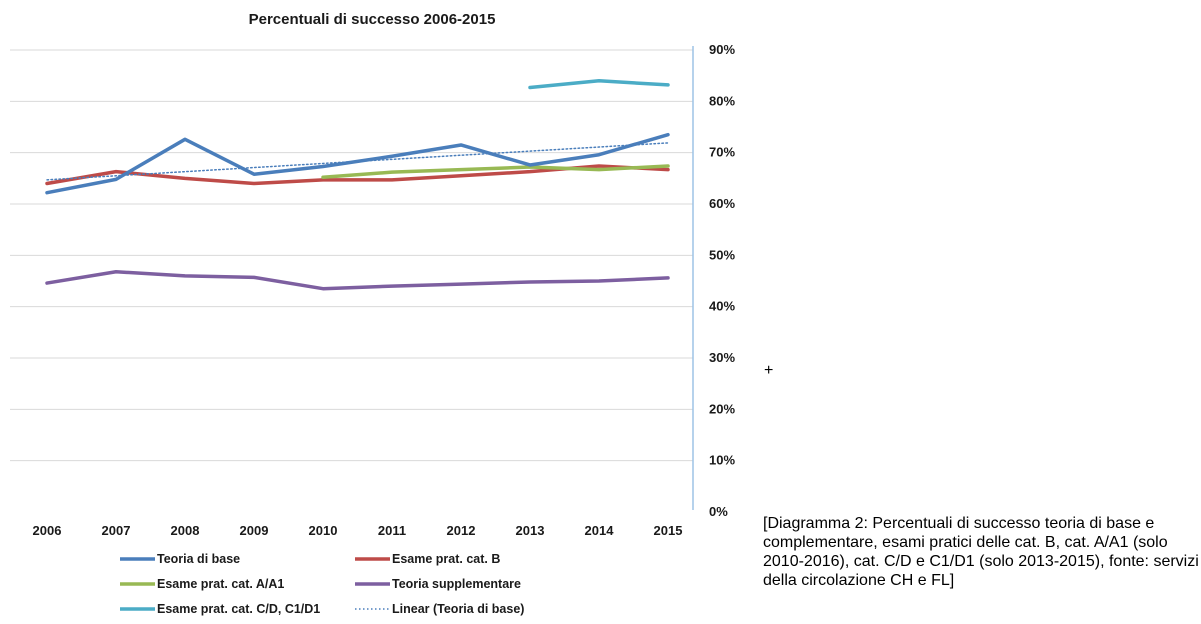 The image size is (1201, 624). Describe the element at coordinates (372, 19) in the screenshot. I see `chart-title: Percentuali di successo 2006-2015` at that location.